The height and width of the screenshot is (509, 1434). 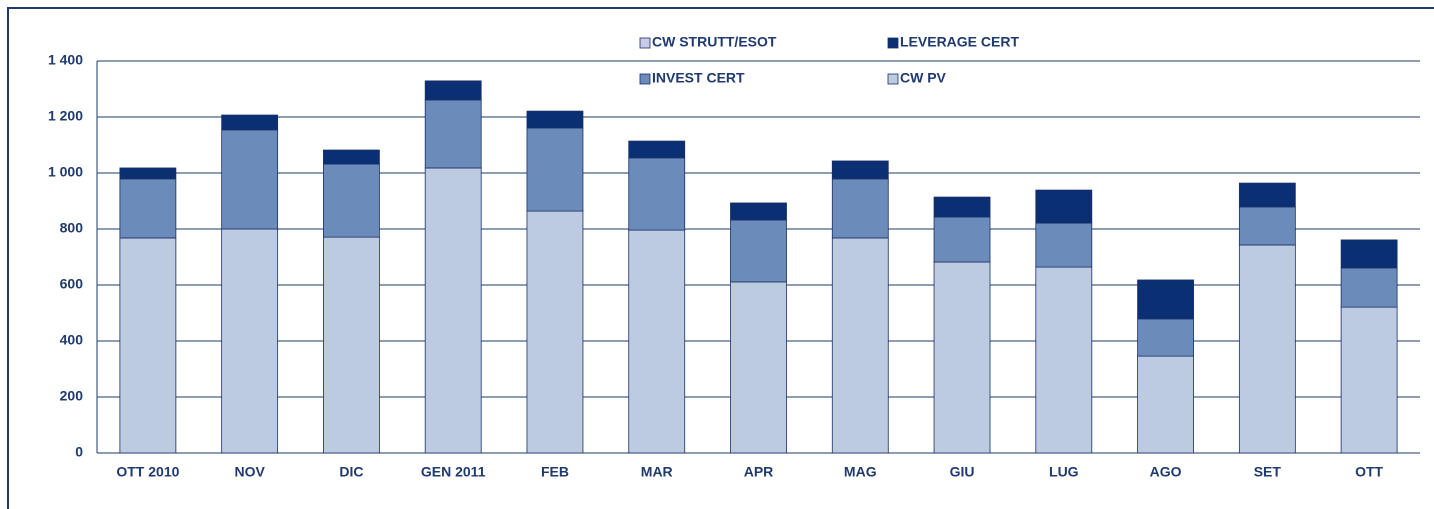 I want to click on x-tick-label: MAR, so click(x=657, y=472).